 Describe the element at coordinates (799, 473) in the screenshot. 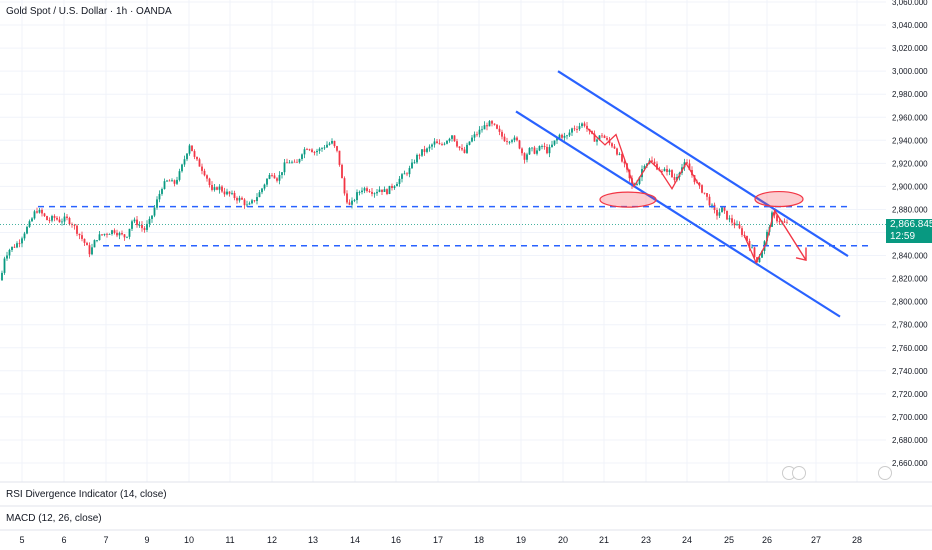

I see `us-flag-icon` at that location.